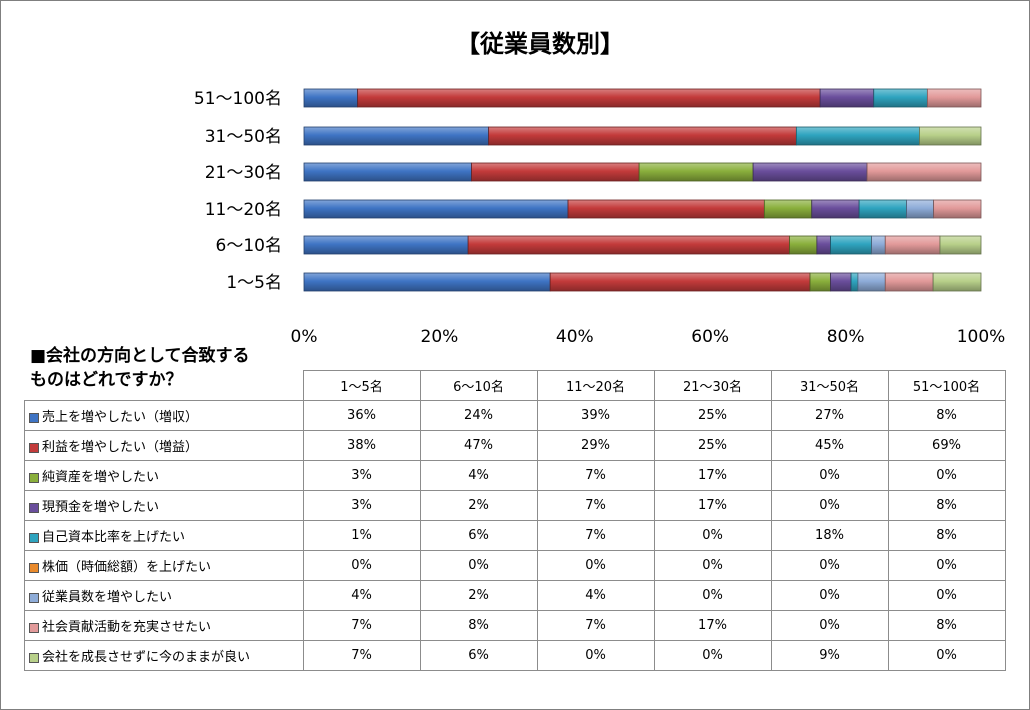 Image resolution: width=1030 pixels, height=710 pixels. I want to click on table-col-header: 6～10名, so click(478, 385).